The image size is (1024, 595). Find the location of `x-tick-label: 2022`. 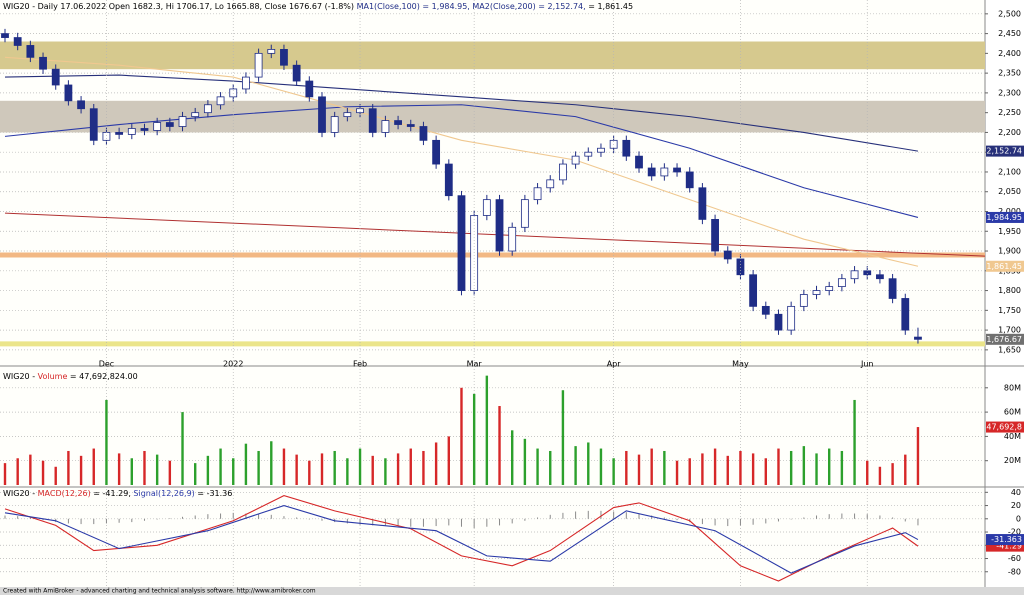

x-tick-label: 2022 is located at coordinates (233, 364).